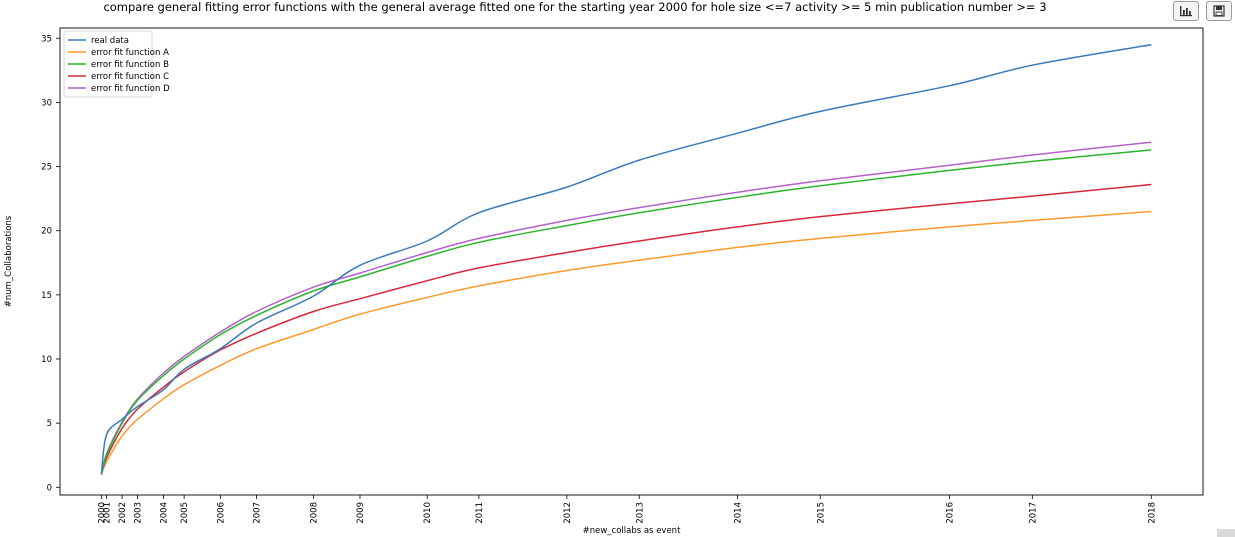  What do you see at coordinates (632, 531) in the screenshot?
I see `x-axis-title: #new_collabs as event` at bounding box center [632, 531].